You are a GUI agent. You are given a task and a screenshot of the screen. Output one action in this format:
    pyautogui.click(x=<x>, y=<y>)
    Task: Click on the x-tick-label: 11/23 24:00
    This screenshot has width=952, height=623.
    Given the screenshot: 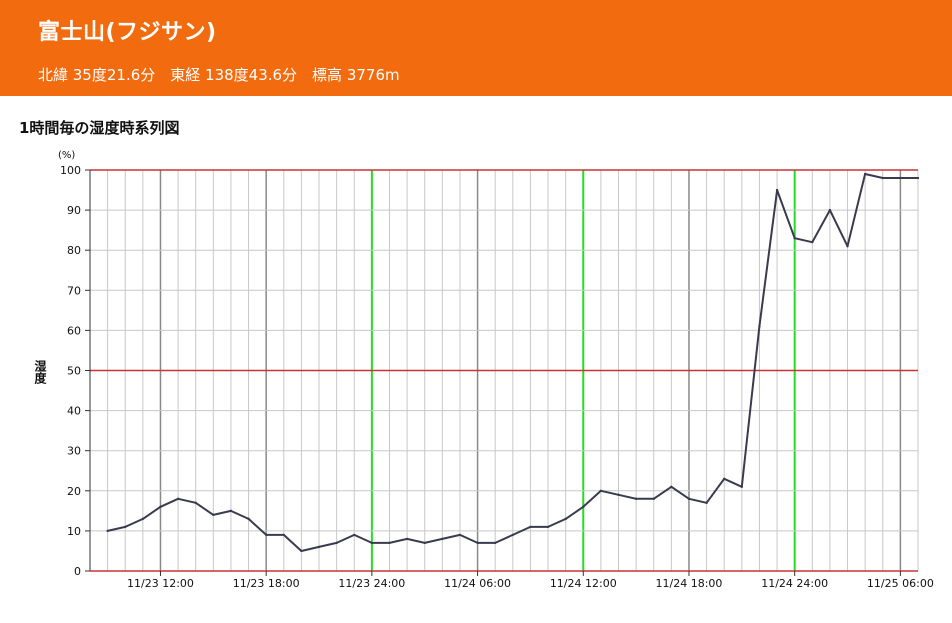 What is the action you would take?
    pyautogui.click(x=371, y=583)
    